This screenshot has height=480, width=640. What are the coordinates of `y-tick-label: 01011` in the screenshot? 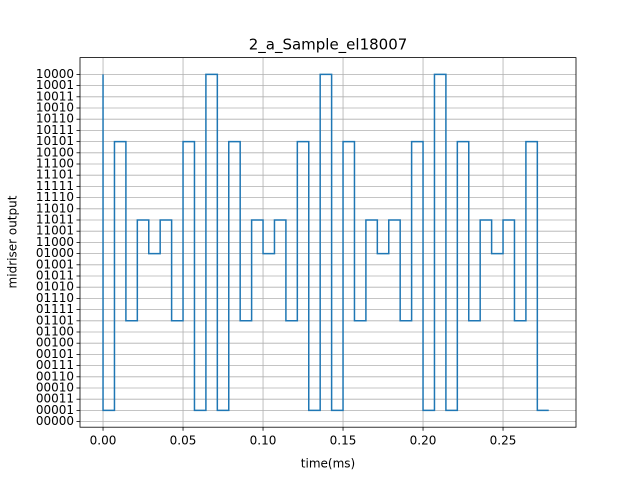 It's located at (55, 276).